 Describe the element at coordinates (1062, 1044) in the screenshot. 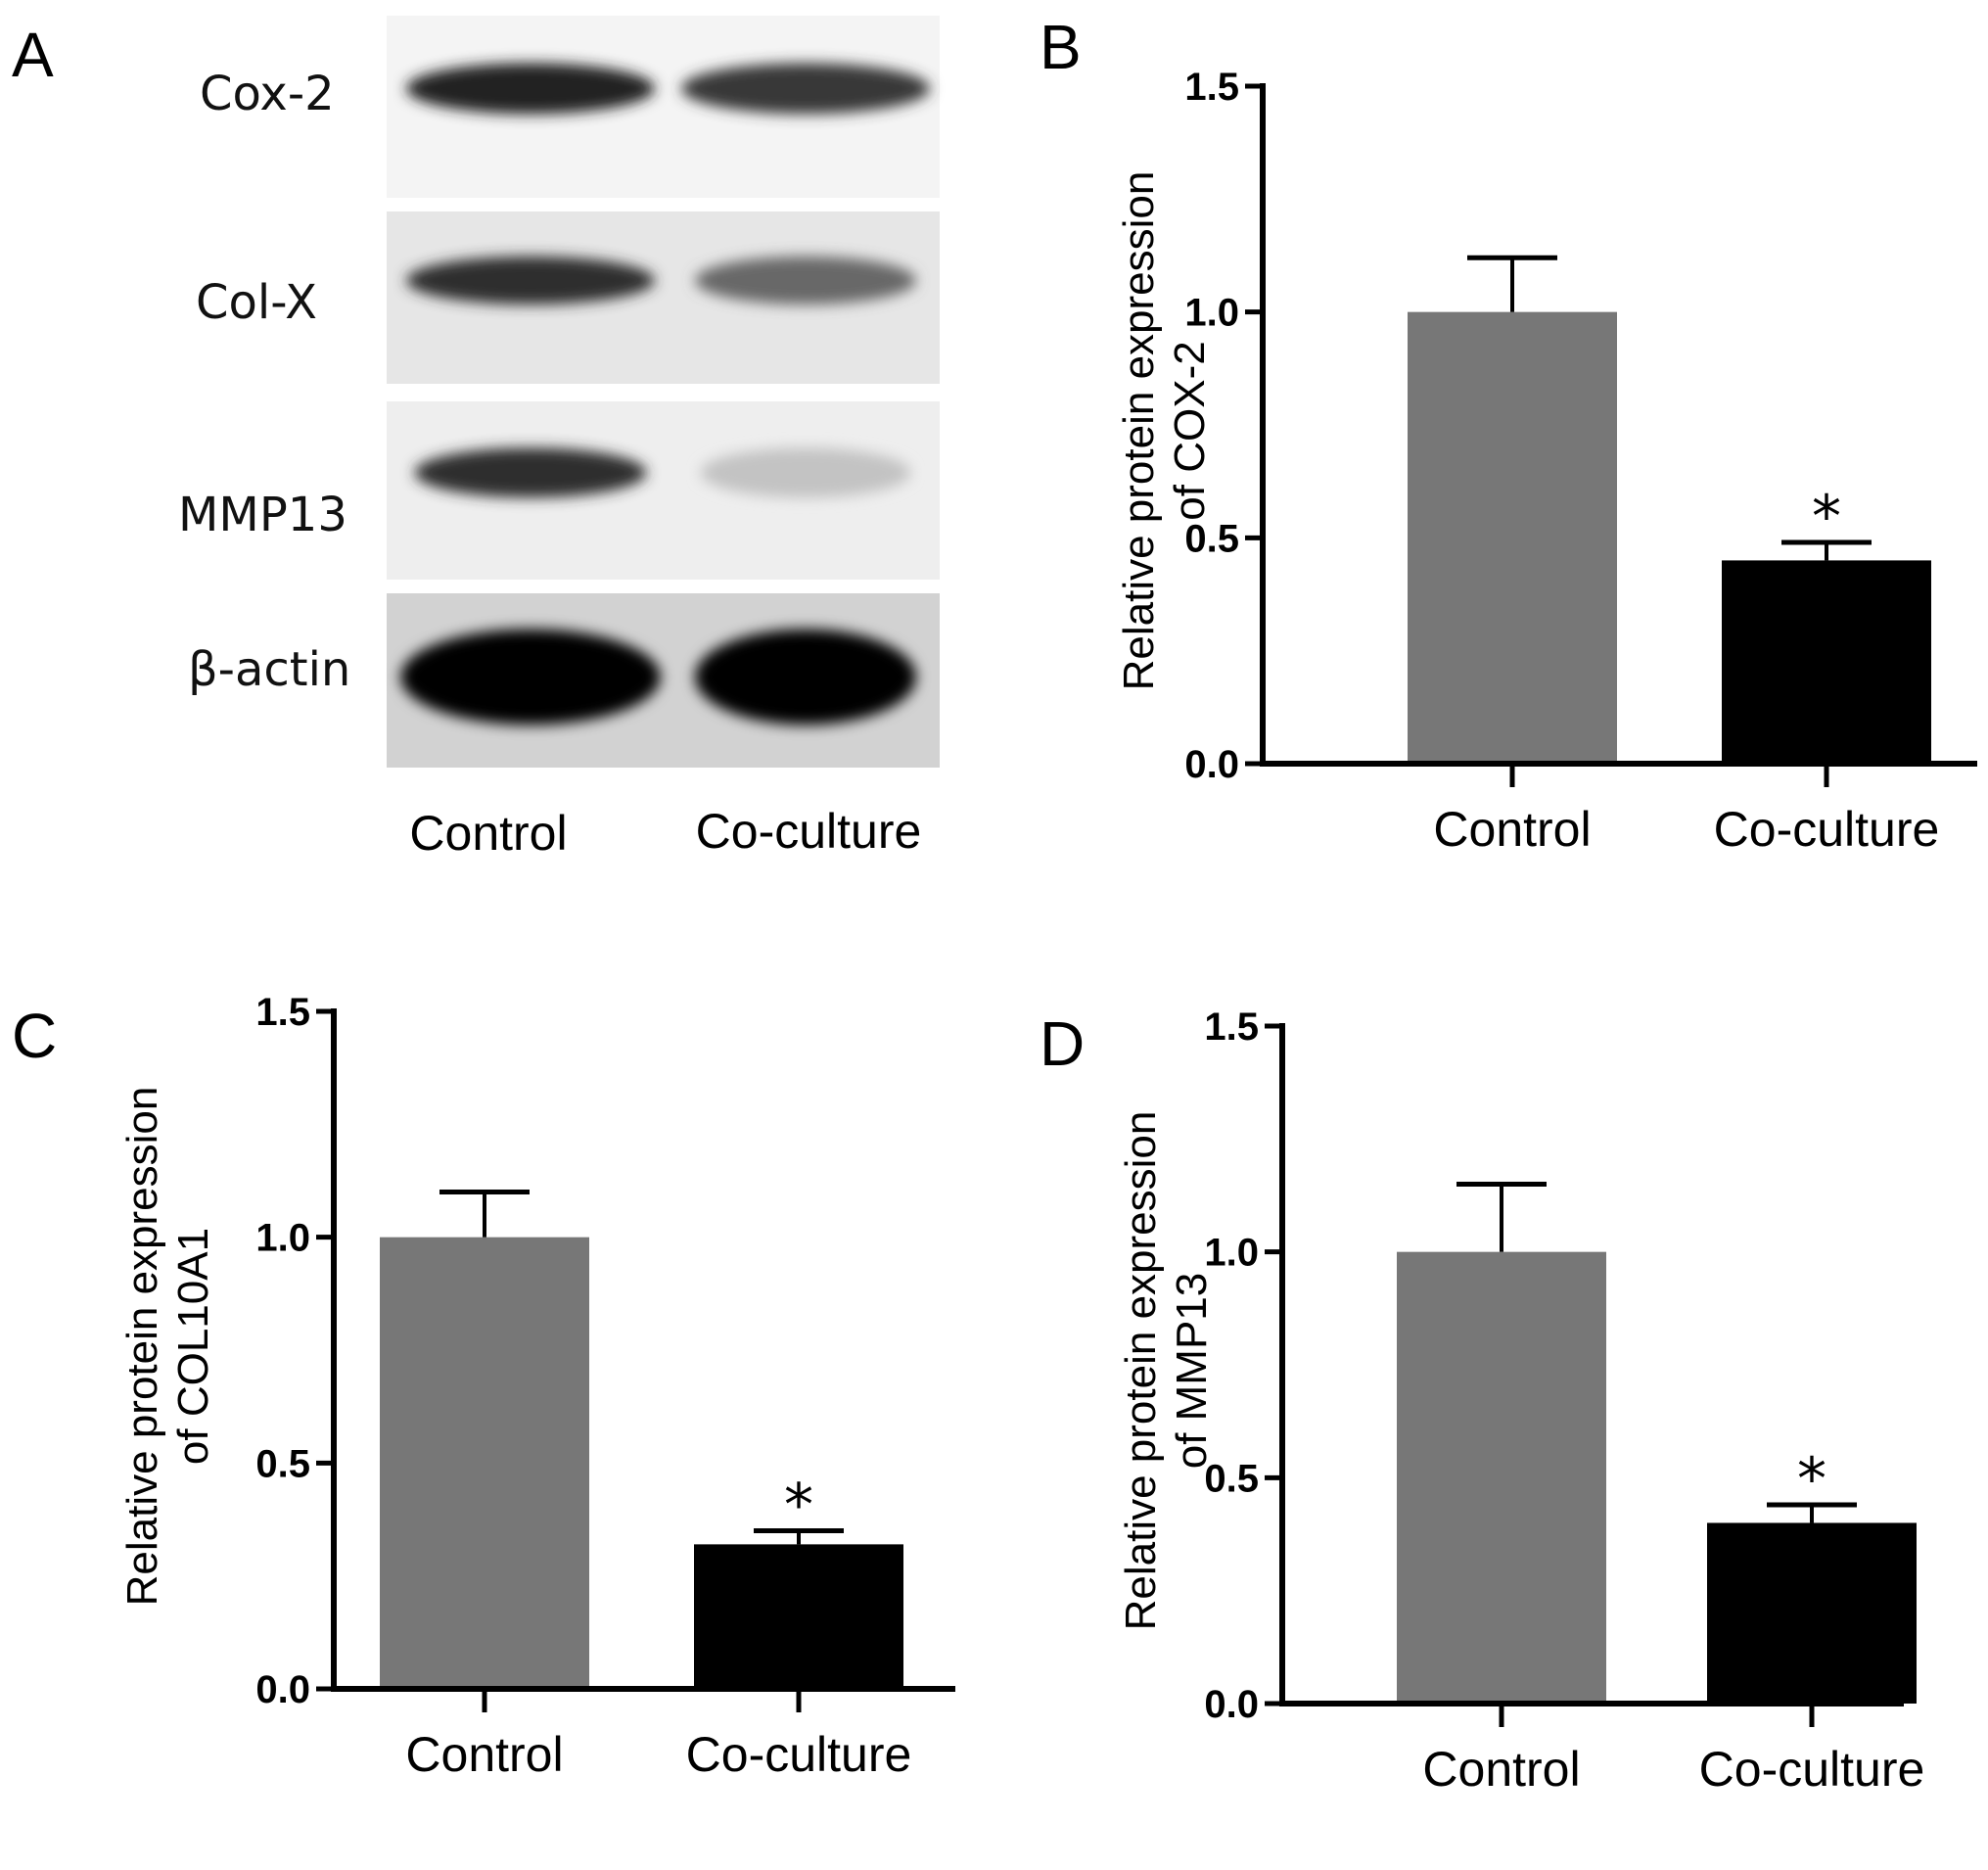

I see `panel-label-d: D` at that location.